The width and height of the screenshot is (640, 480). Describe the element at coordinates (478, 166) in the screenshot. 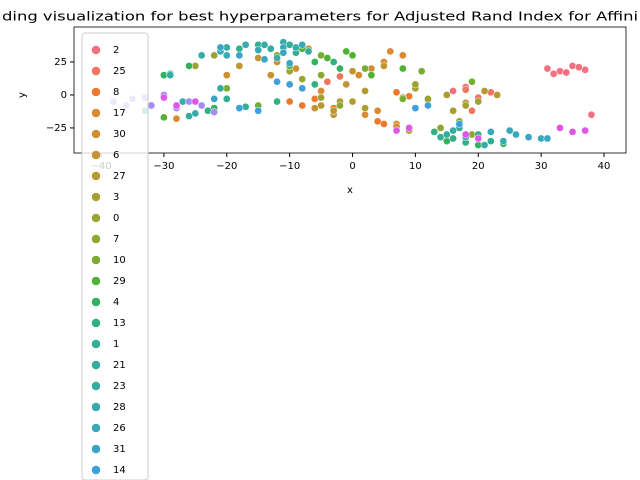

I see `x-tick-label: 20` at that location.